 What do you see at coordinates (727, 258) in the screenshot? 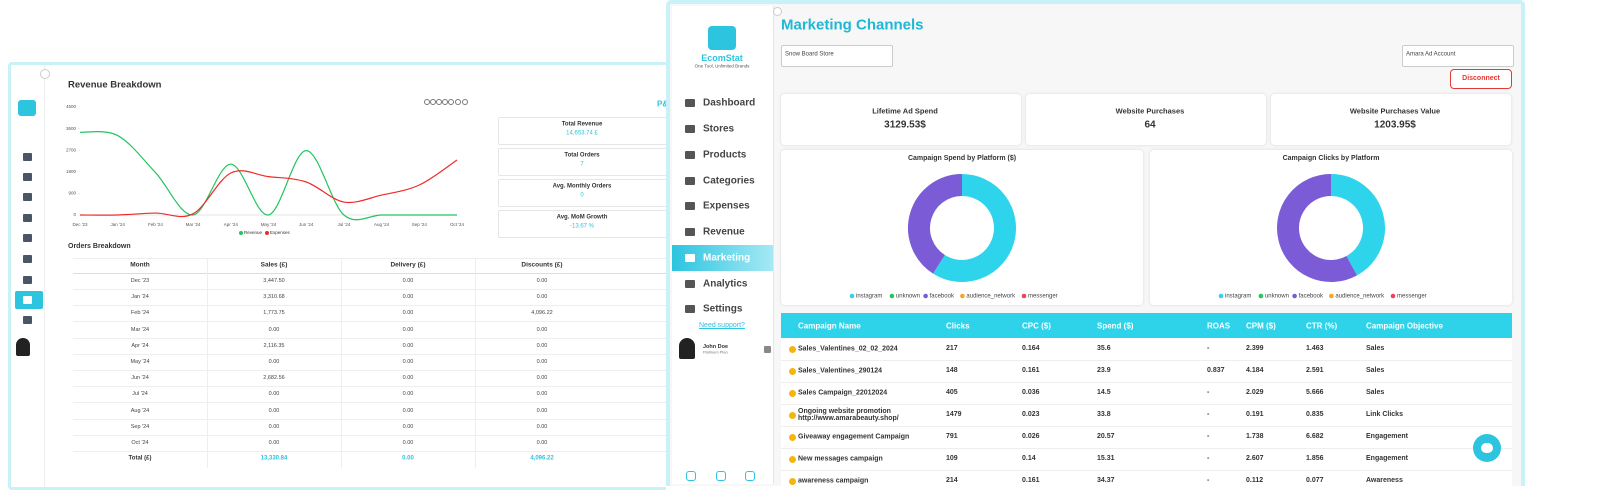
I see `menu-item: Marketing` at bounding box center [727, 258].